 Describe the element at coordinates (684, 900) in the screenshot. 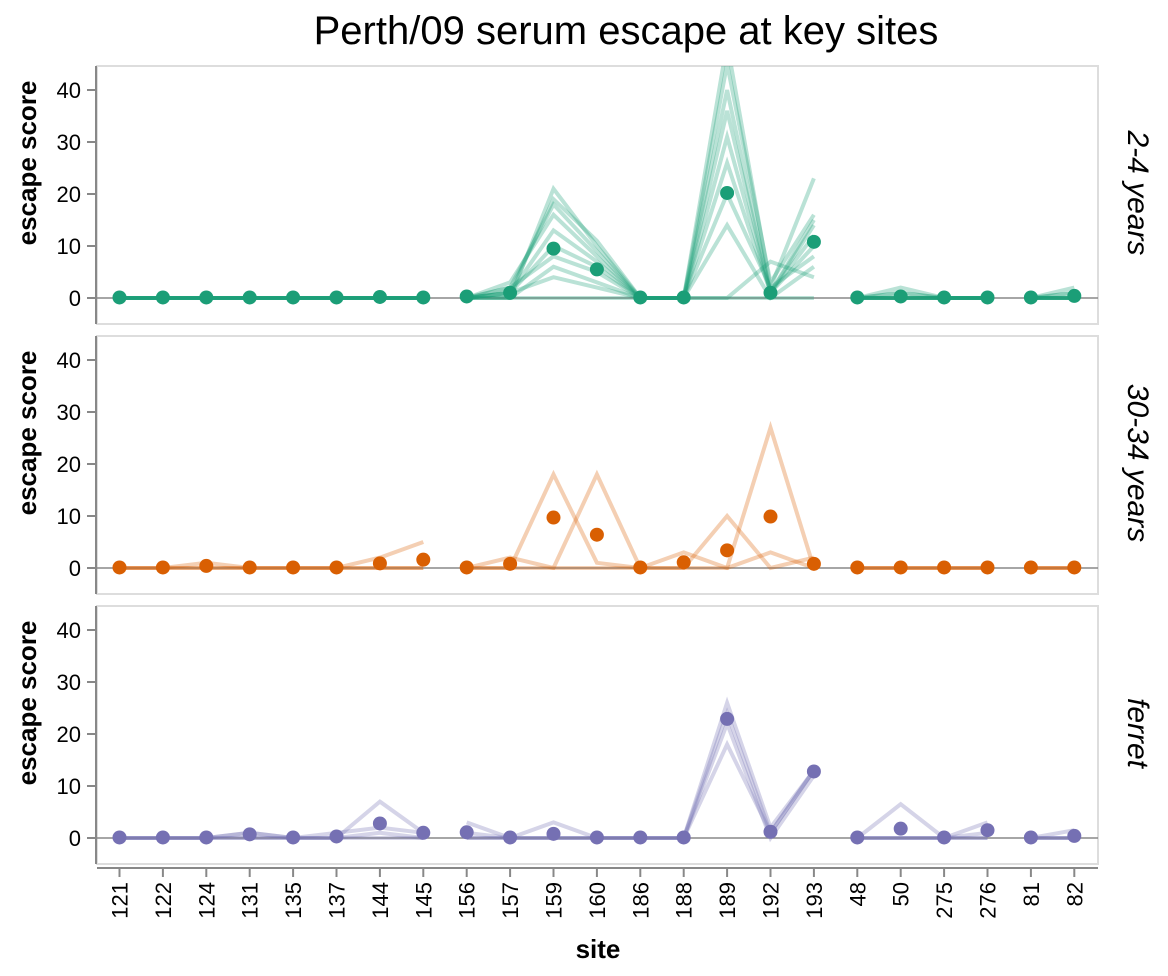

I see `x-tick-label: 188` at that location.